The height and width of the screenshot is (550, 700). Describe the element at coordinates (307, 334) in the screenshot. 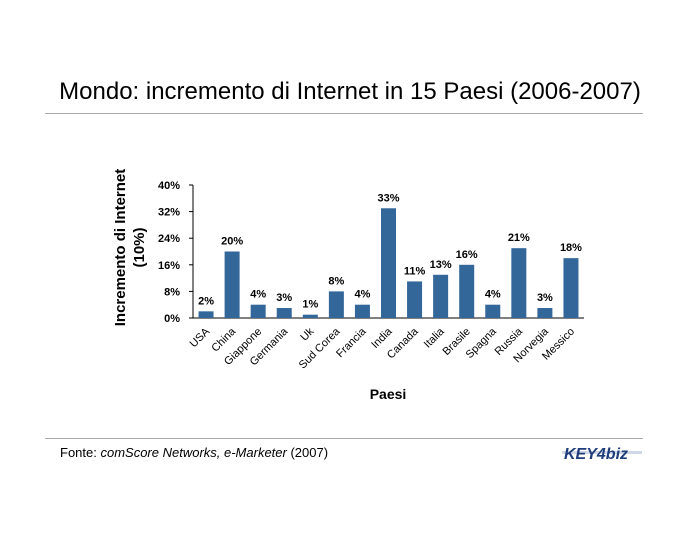

I see `category-label: Uk` at that location.